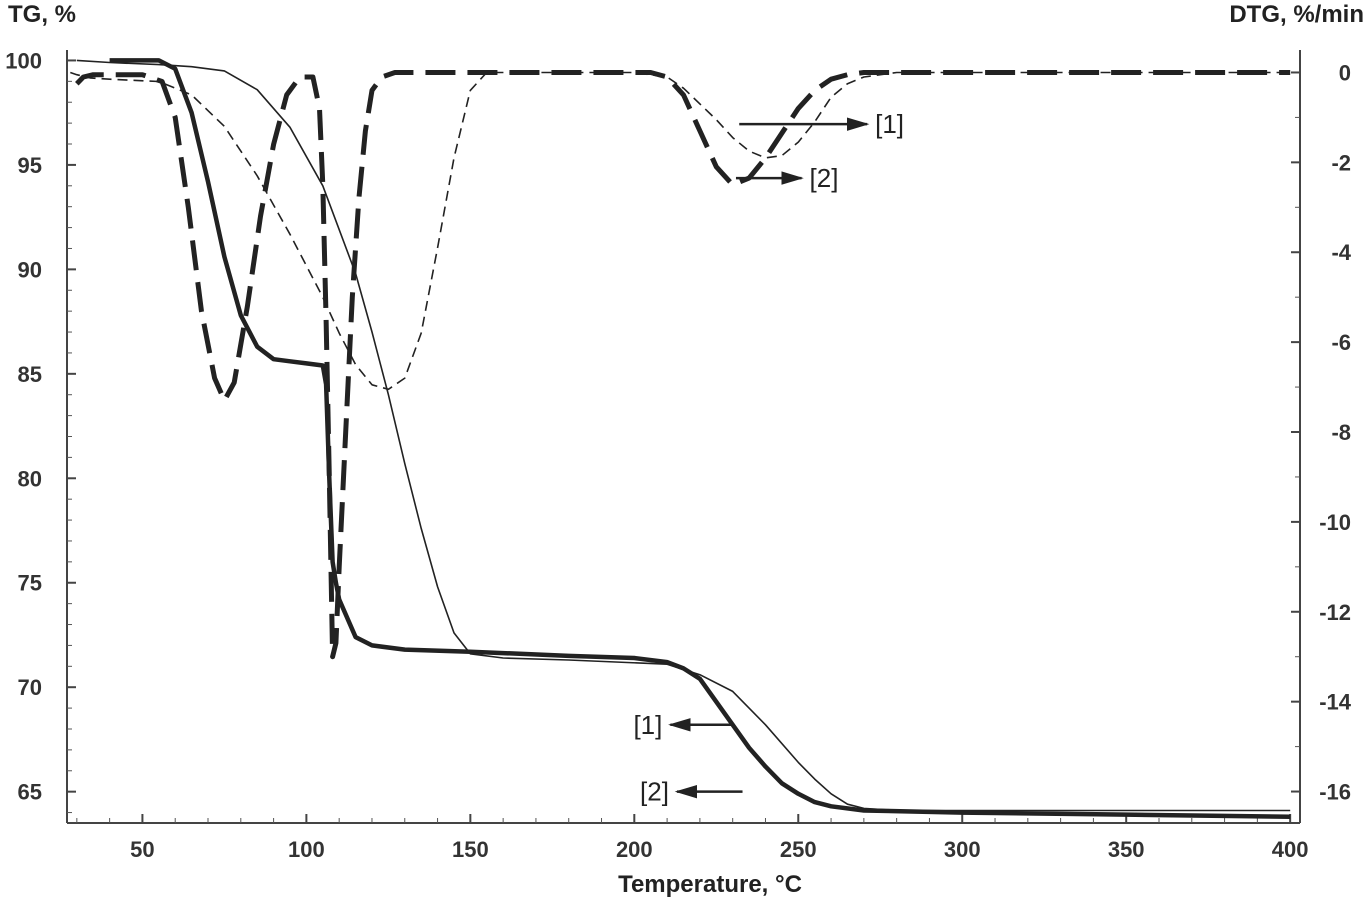 This screenshot has width=1366, height=900. What do you see at coordinates (1345, 72) in the screenshot?
I see `right-tick-label: 0` at bounding box center [1345, 72].